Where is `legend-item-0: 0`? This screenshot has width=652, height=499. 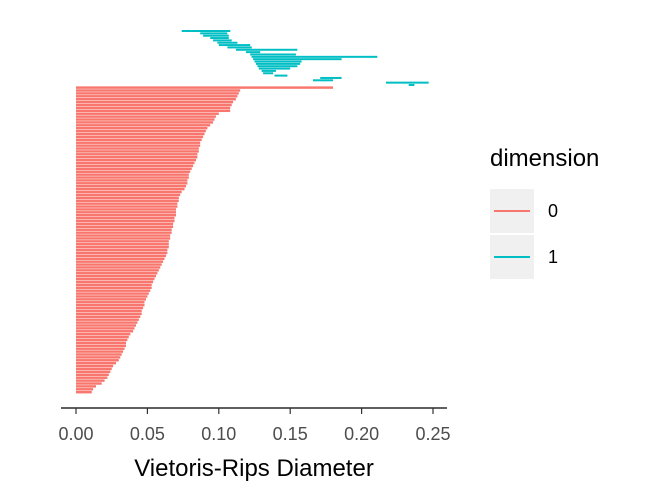 legend-item-0: 0 is located at coordinates (565, 211).